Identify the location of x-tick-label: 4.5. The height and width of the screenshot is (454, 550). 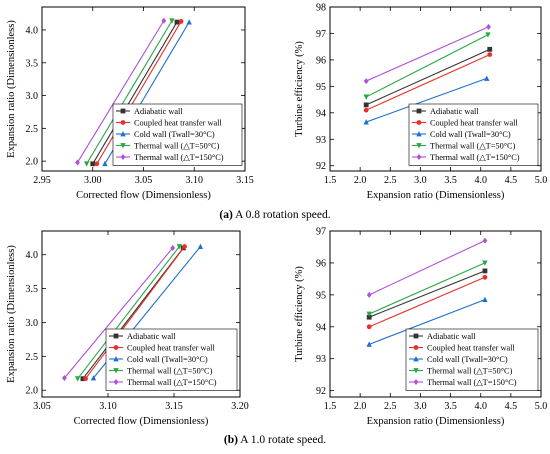
(511, 180).